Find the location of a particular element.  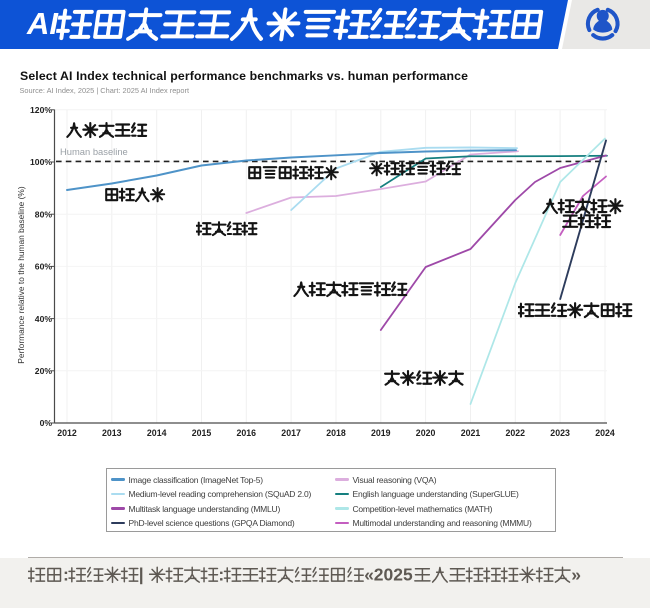

svg-text: 2020 is located at coordinates (426, 433).